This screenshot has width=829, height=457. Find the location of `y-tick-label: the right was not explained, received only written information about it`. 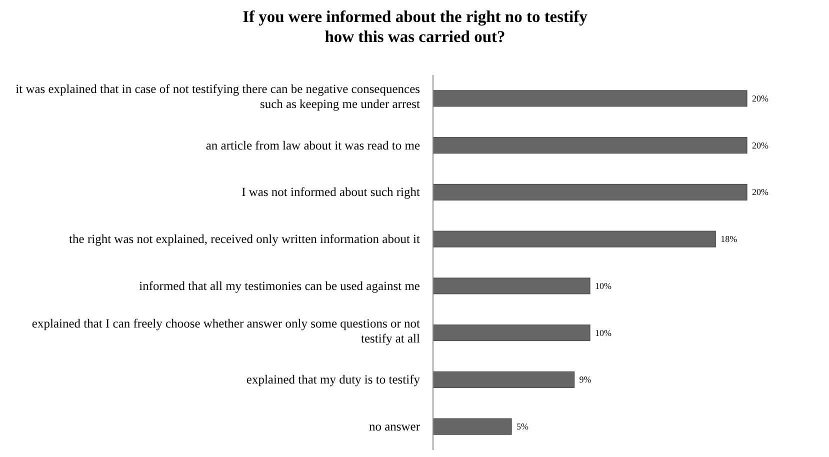

y-tick-label: the right was not explained, received only written information about it is located at coordinates (245, 239).